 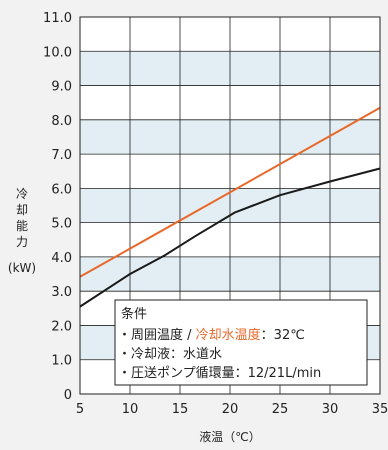 I want to click on conditions-title: 条件, so click(x=134, y=314).